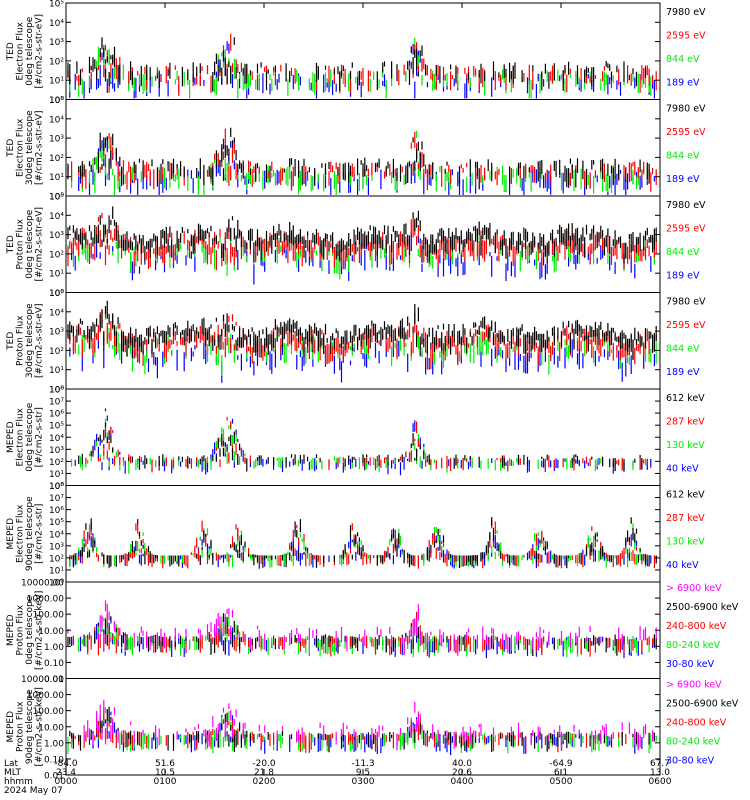 The width and height of the screenshot is (750, 800). What do you see at coordinates (56, 352) in the screenshot?
I see `panel-4-ytick-label: 10²` at bounding box center [56, 352].